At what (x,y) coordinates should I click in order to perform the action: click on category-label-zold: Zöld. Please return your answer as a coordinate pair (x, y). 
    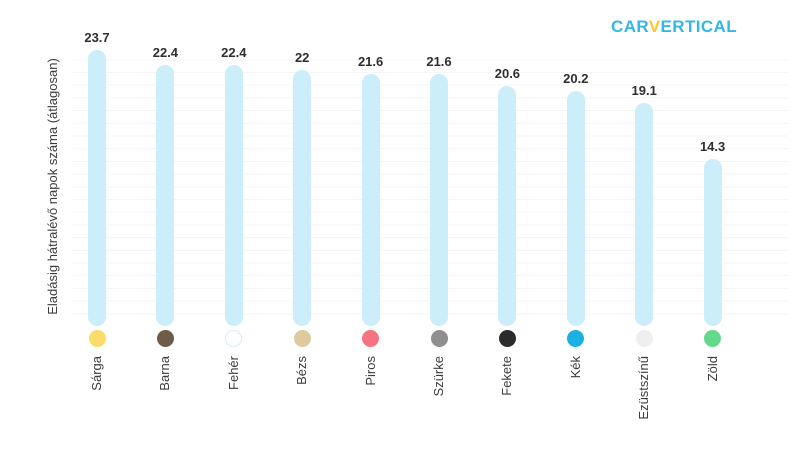
    Looking at the image, I should click on (712, 369).